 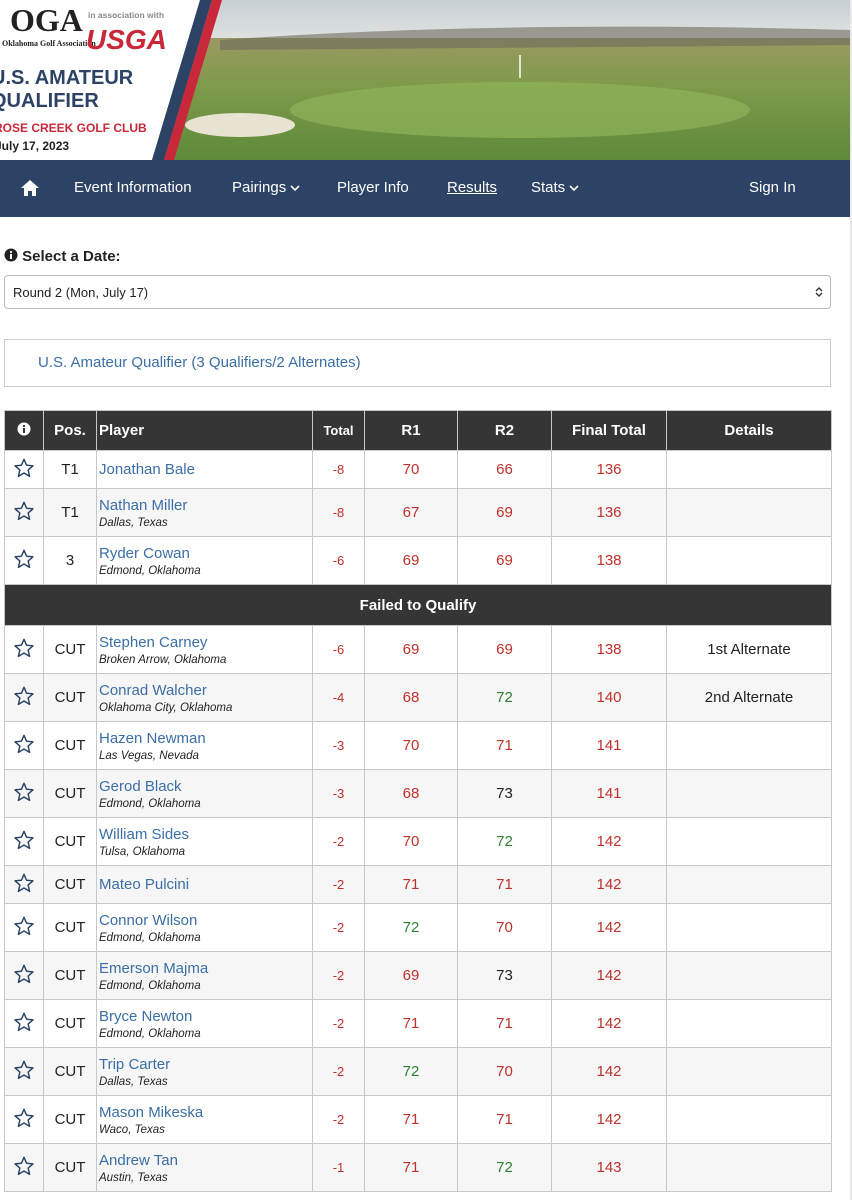 What do you see at coordinates (204, 927) in the screenshot?
I see `player-cell: Connor Wilson Edmond, Oklahoma` at bounding box center [204, 927].